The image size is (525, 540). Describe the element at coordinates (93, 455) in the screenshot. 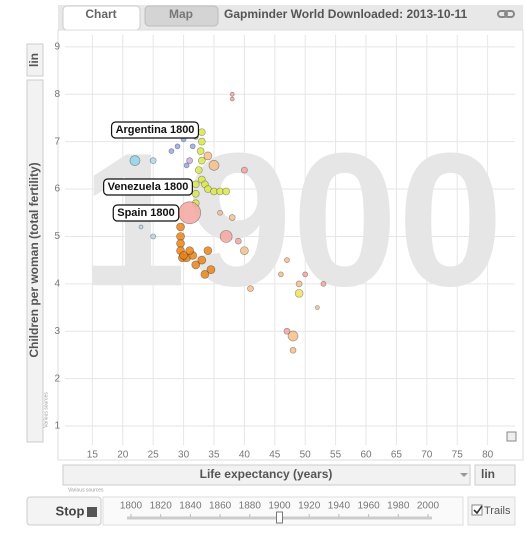

I see `x-tick-label: 15` at that location.